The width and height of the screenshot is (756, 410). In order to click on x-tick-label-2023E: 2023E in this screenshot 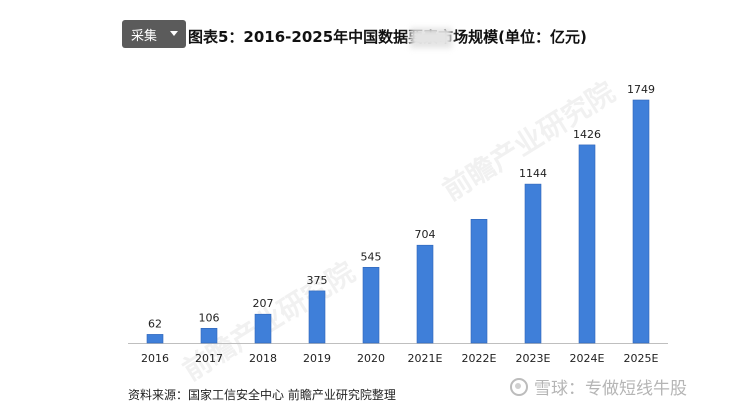, I will do `click(533, 358)`.